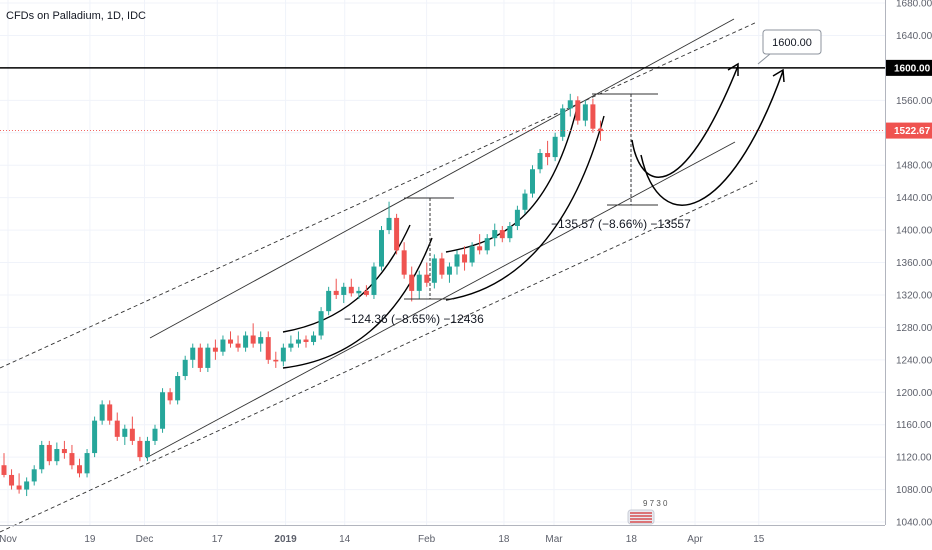 The width and height of the screenshot is (932, 550). Describe the element at coordinates (655, 503) in the screenshot. I see `watermark-logo-text: 9 7 3 0` at that location.